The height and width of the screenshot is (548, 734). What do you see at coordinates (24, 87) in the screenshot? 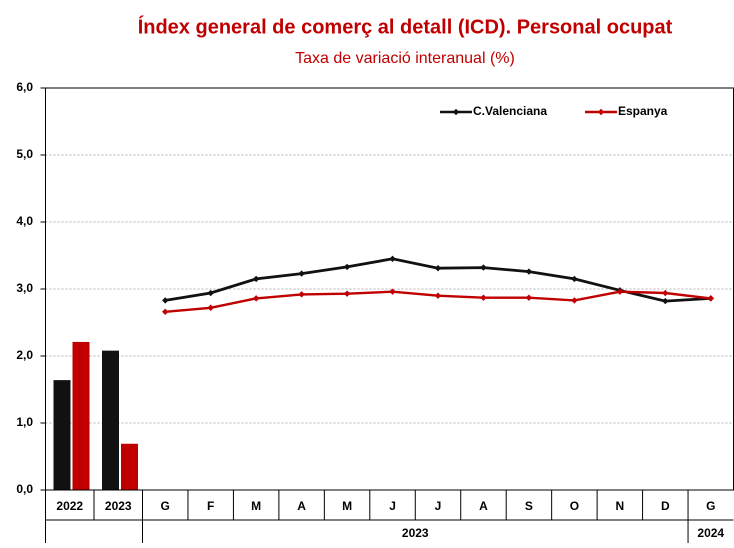
I see `y-tick-label: 6,0` at bounding box center [24, 87].